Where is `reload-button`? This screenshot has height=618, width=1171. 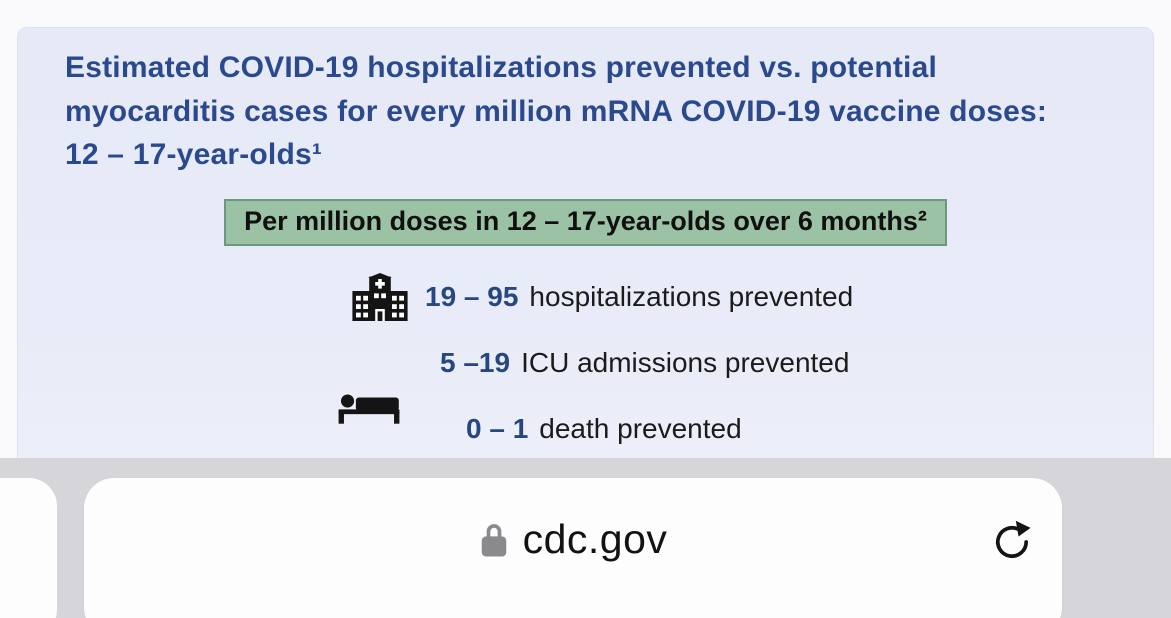
reload-button is located at coordinates (1012, 542).